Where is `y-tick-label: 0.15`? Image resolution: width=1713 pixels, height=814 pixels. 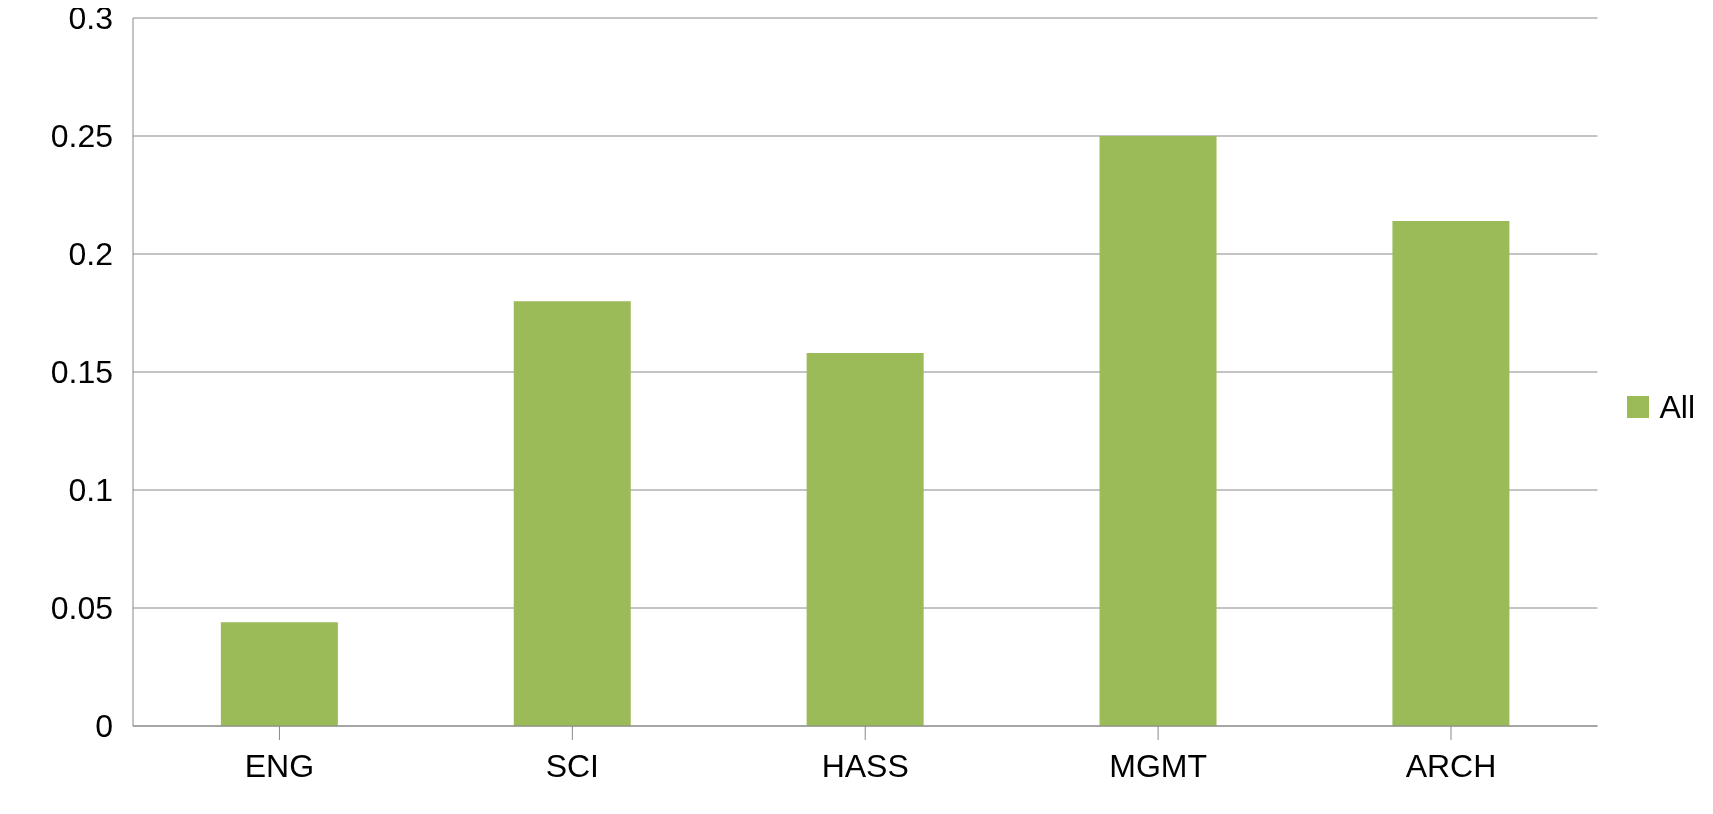
y-tick-label: 0.15 is located at coordinates (81, 372).